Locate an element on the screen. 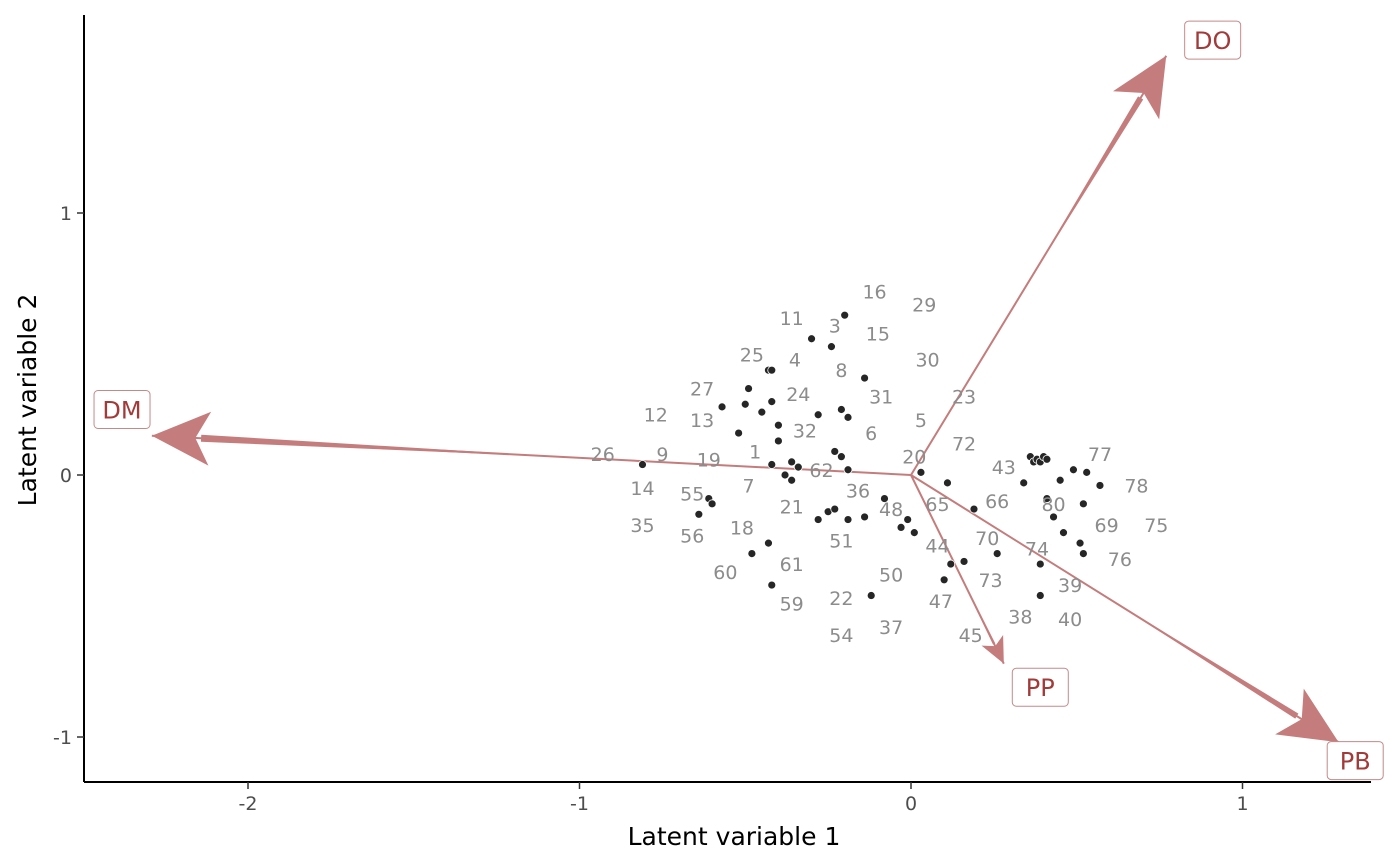 This screenshot has height=866, width=1400. score-point-label: 3 is located at coordinates (835, 327).